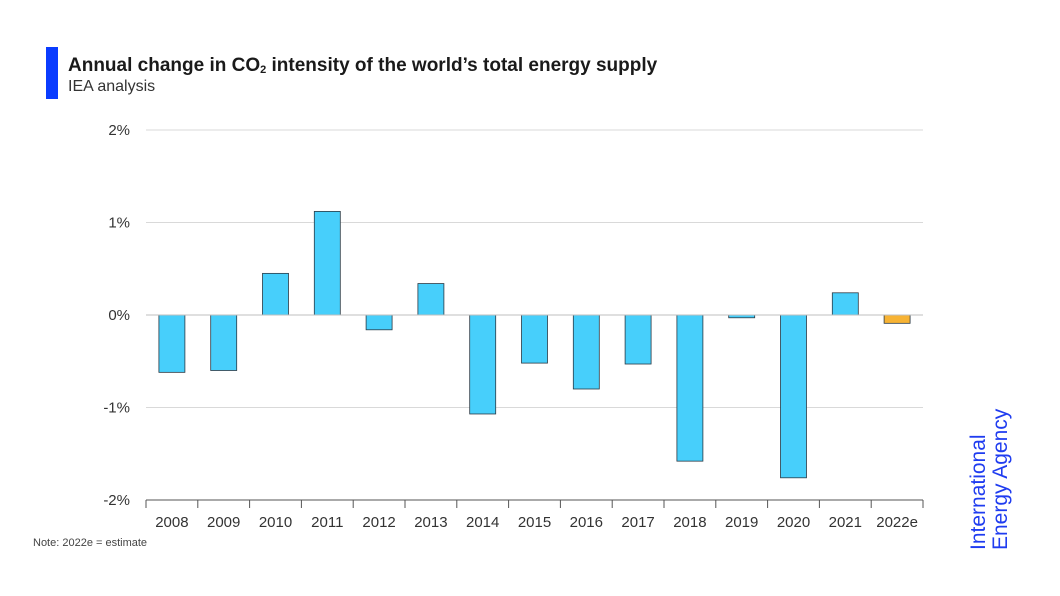 This screenshot has height=596, width=1060. Describe the element at coordinates (430, 522) in the screenshot. I see `x-tick-label: 2013` at that location.